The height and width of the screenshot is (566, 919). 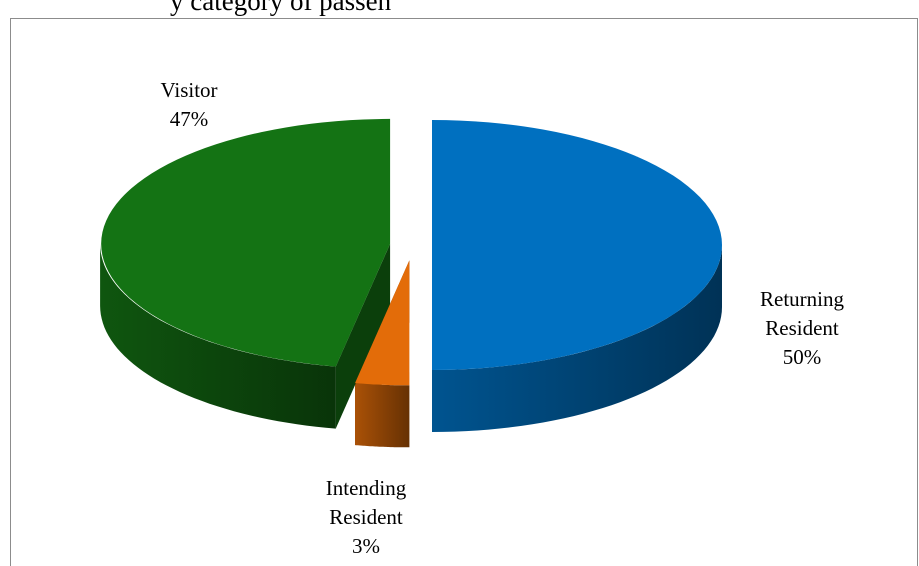 I want to click on slice-percent-label: 50%, so click(x=802, y=357).